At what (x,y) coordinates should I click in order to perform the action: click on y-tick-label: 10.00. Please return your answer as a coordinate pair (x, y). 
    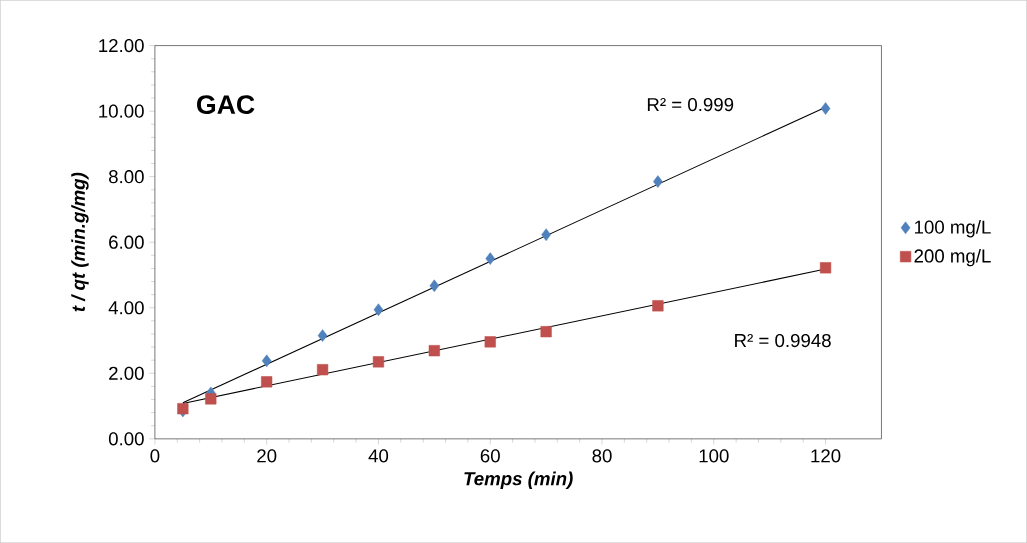
    Looking at the image, I should click on (121, 111).